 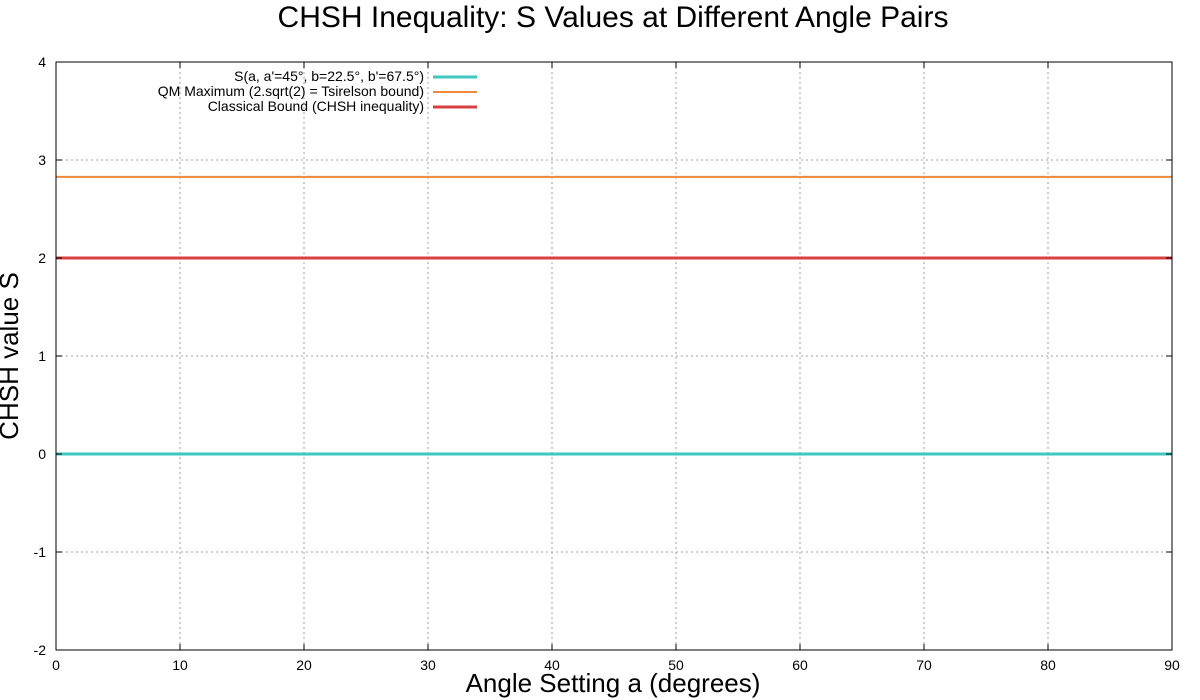 I want to click on y-tick-label: 2, so click(x=42, y=258).